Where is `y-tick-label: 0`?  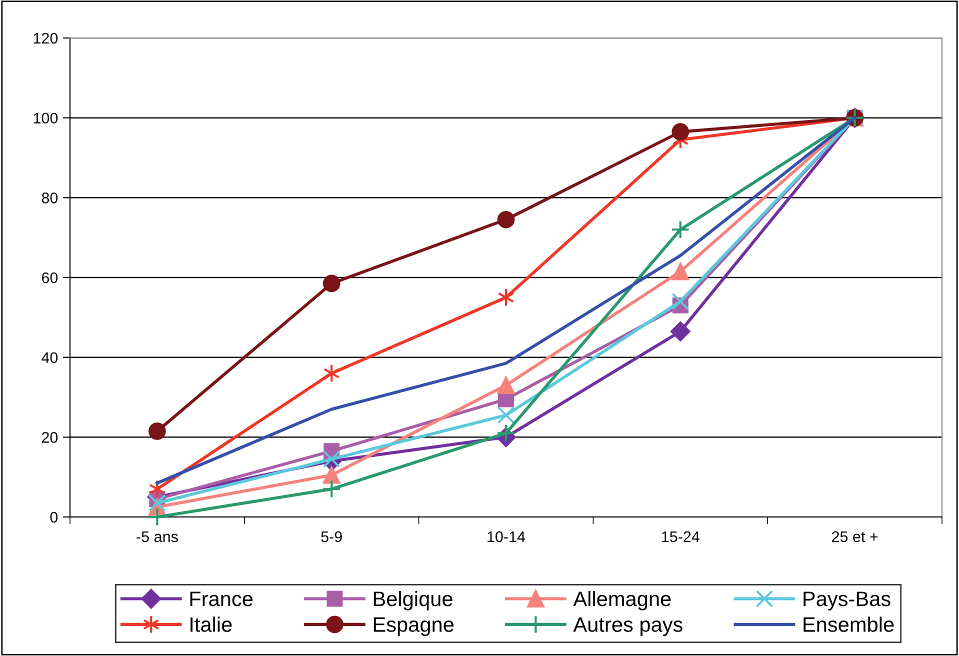 y-tick-label: 0 is located at coordinates (54, 517).